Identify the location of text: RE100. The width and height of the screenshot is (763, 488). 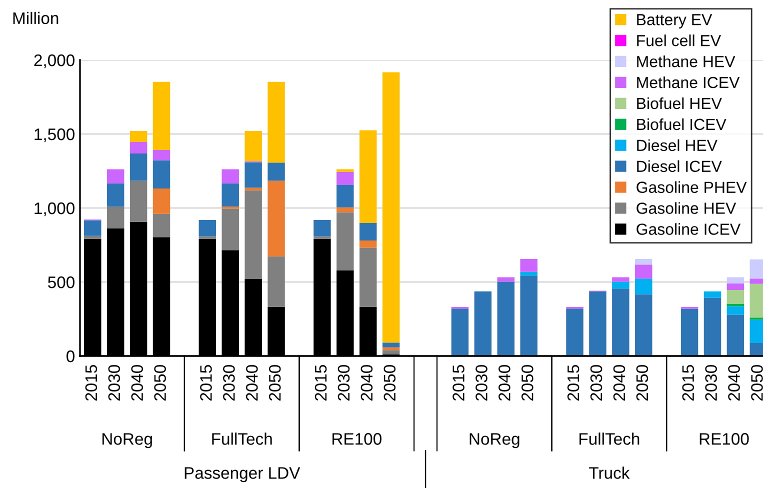
(357, 439).